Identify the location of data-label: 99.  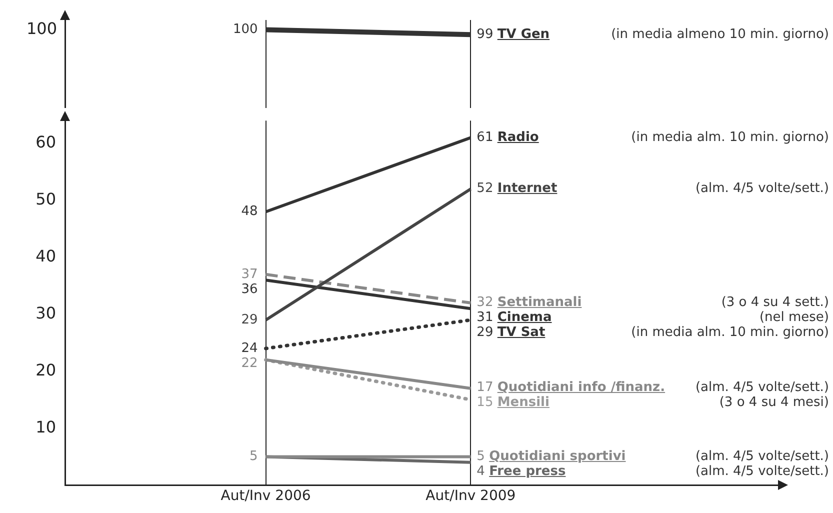
(485, 34).